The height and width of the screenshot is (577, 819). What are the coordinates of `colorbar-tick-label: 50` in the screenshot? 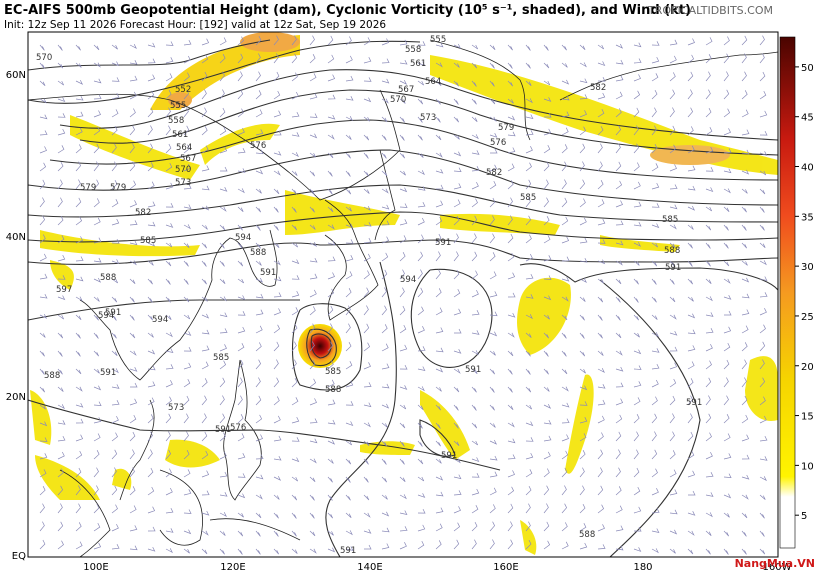 It's located at (807, 68).